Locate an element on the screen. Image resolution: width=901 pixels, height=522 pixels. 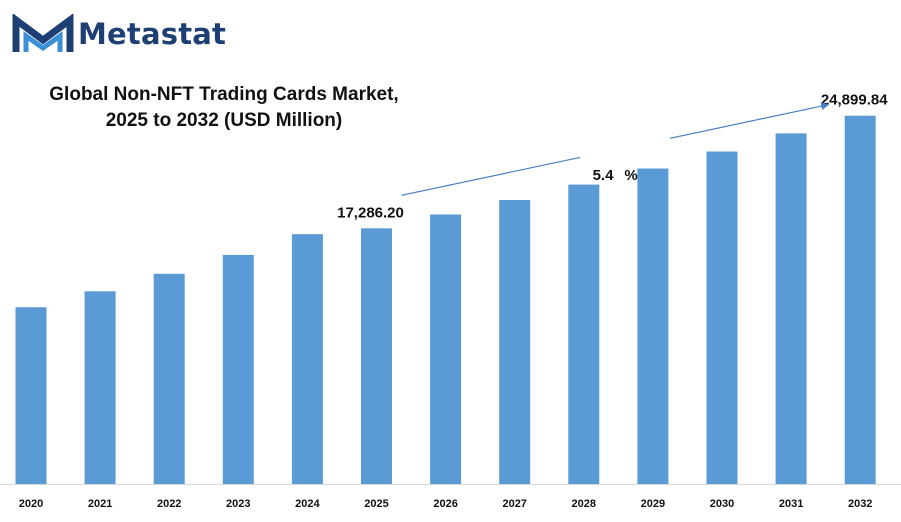
x-tick-label-2020: 2020 is located at coordinates (31, 504).